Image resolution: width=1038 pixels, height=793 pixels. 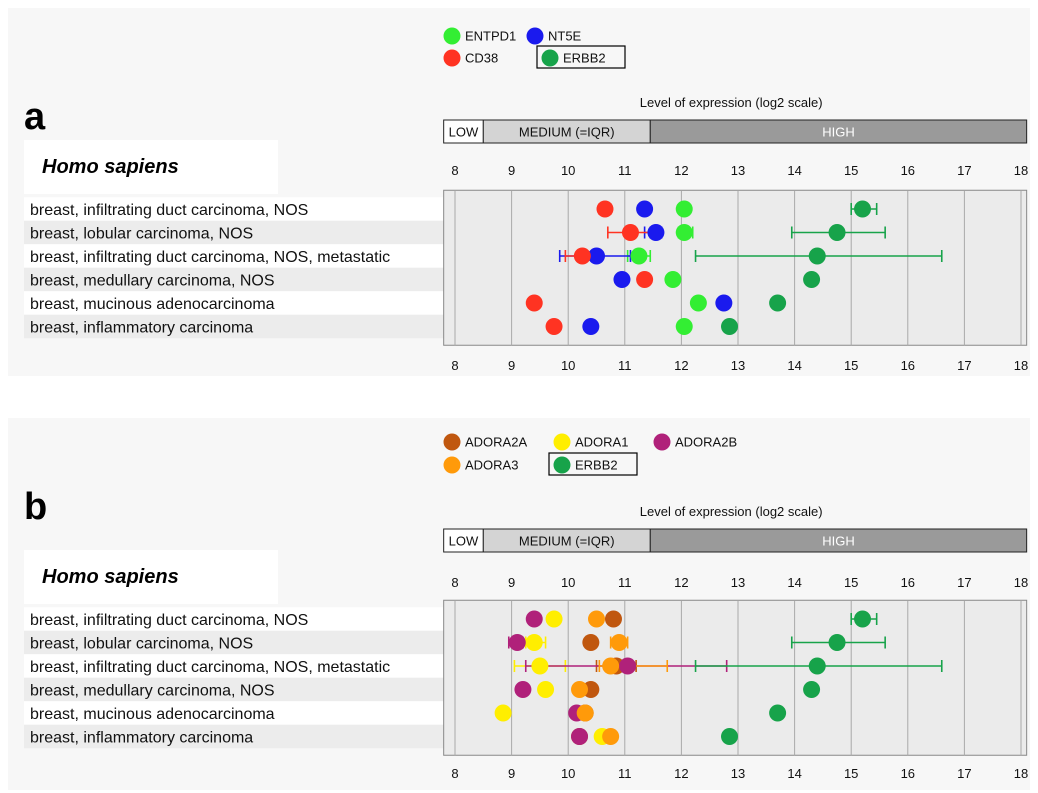 What do you see at coordinates (908, 773) in the screenshot?
I see `x-tick-label-bottom: 16` at bounding box center [908, 773].